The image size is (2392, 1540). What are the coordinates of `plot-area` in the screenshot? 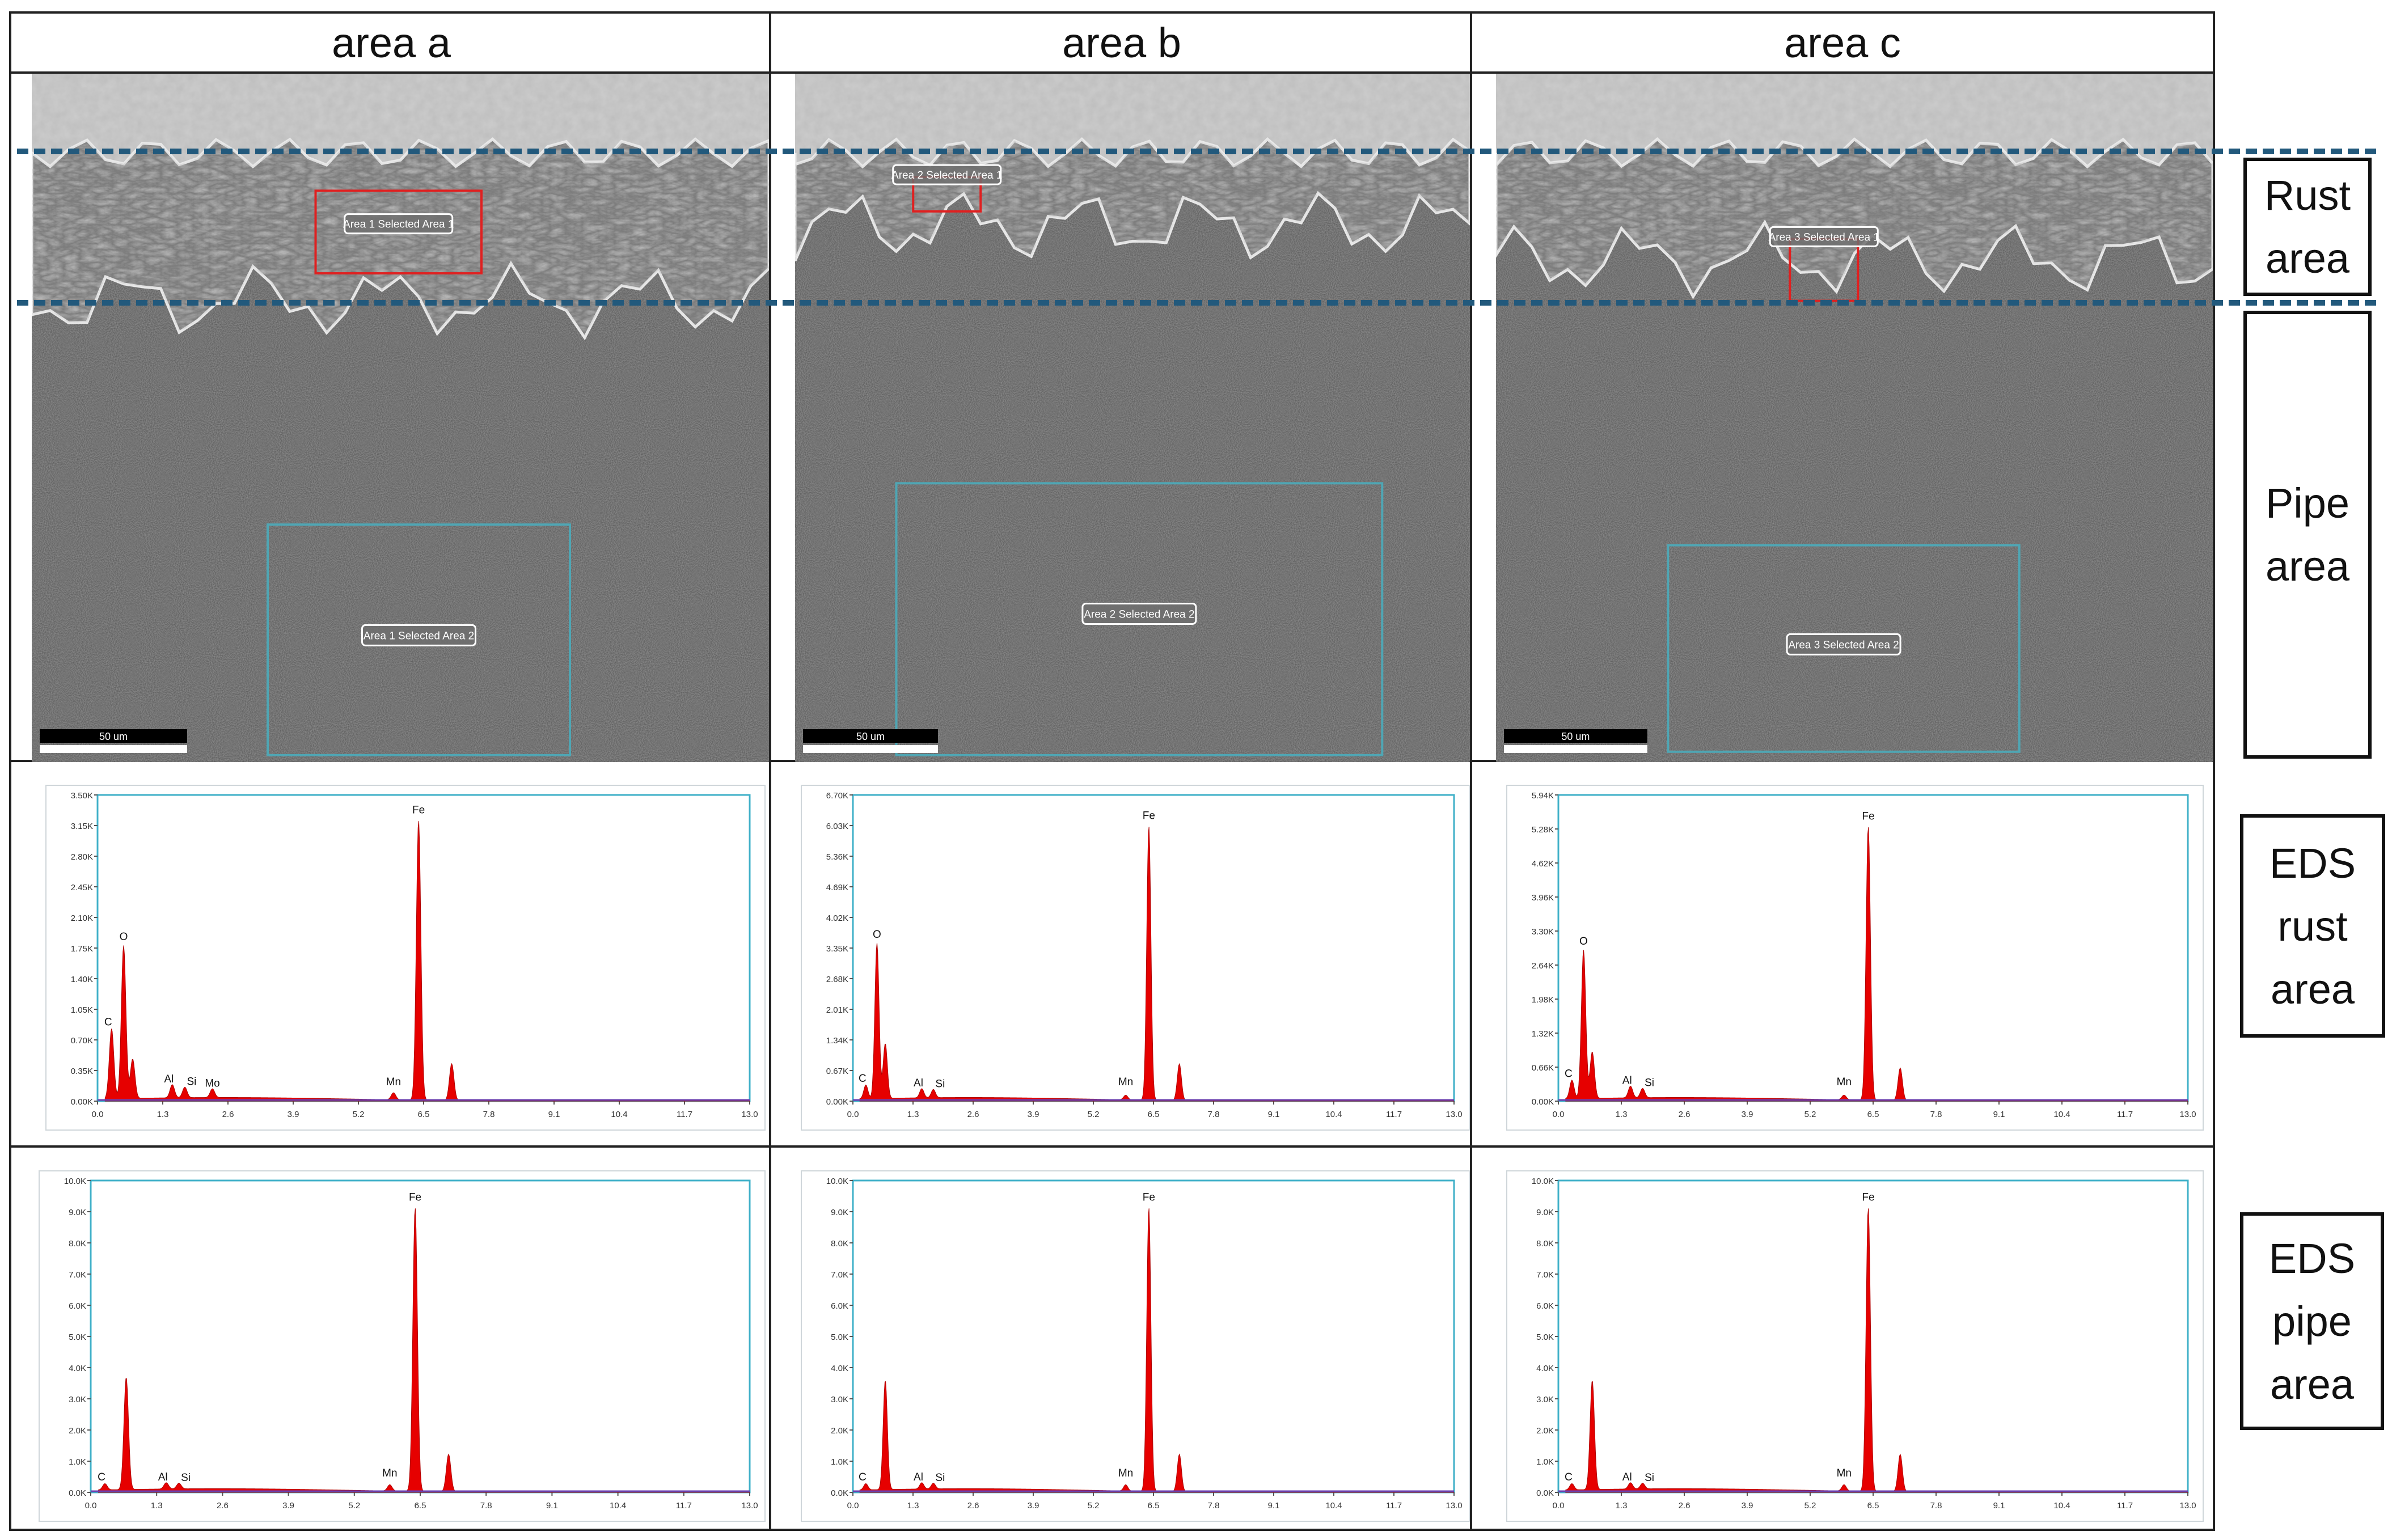 It's located at (423, 948).